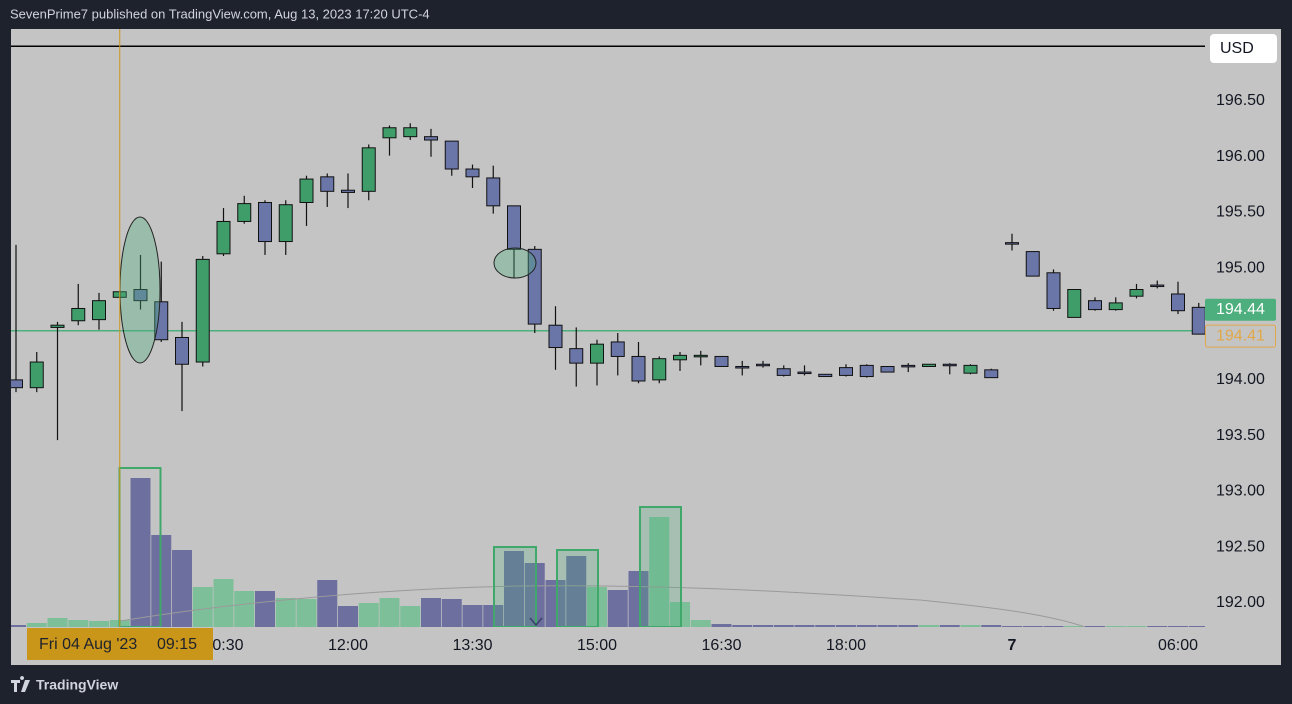 The image size is (1292, 704). I want to click on arrow-drawing, so click(536, 622).